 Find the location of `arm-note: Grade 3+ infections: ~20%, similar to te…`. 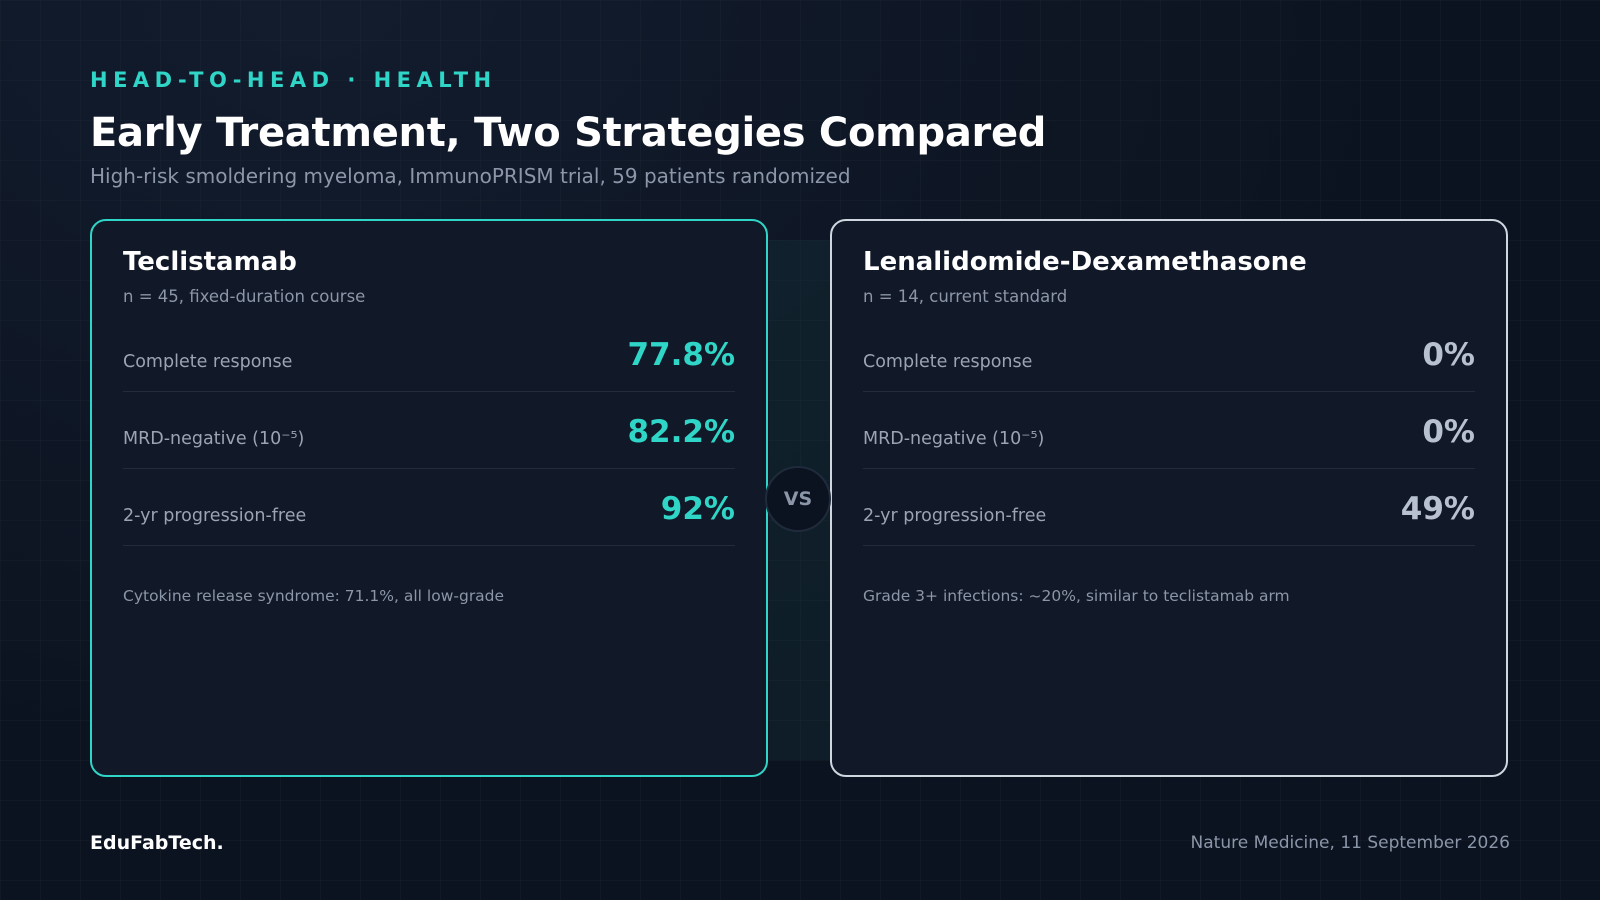

arm-note: Grade 3+ infections: ~20%, similar to te… is located at coordinates (1076, 596).